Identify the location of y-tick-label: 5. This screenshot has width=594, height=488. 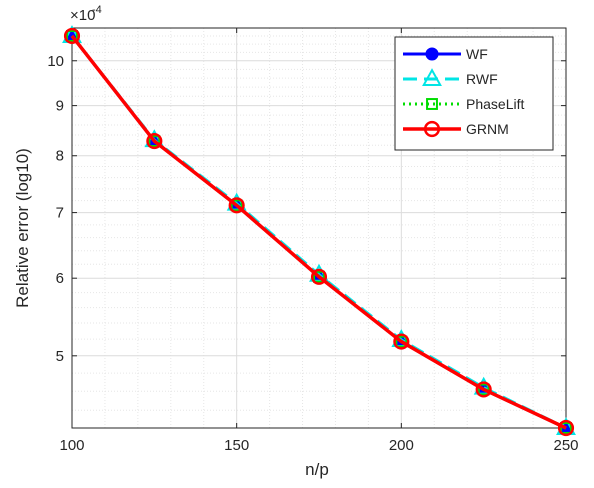
(60, 356).